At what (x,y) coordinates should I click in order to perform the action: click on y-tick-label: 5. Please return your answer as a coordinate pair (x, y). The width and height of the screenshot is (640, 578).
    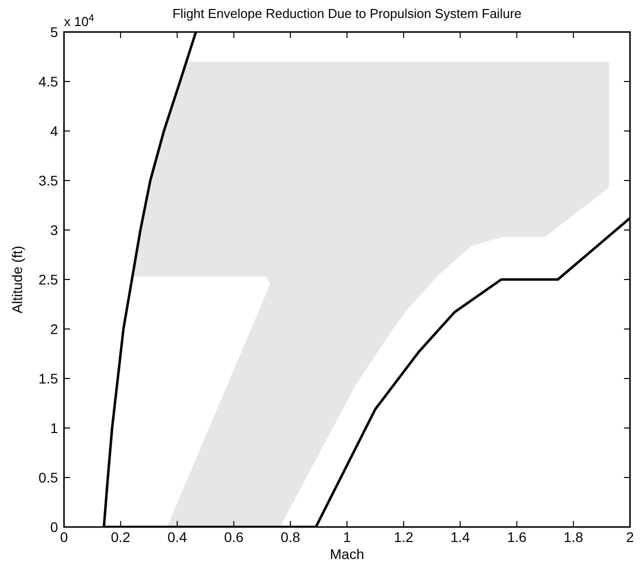
    Looking at the image, I should click on (54, 32).